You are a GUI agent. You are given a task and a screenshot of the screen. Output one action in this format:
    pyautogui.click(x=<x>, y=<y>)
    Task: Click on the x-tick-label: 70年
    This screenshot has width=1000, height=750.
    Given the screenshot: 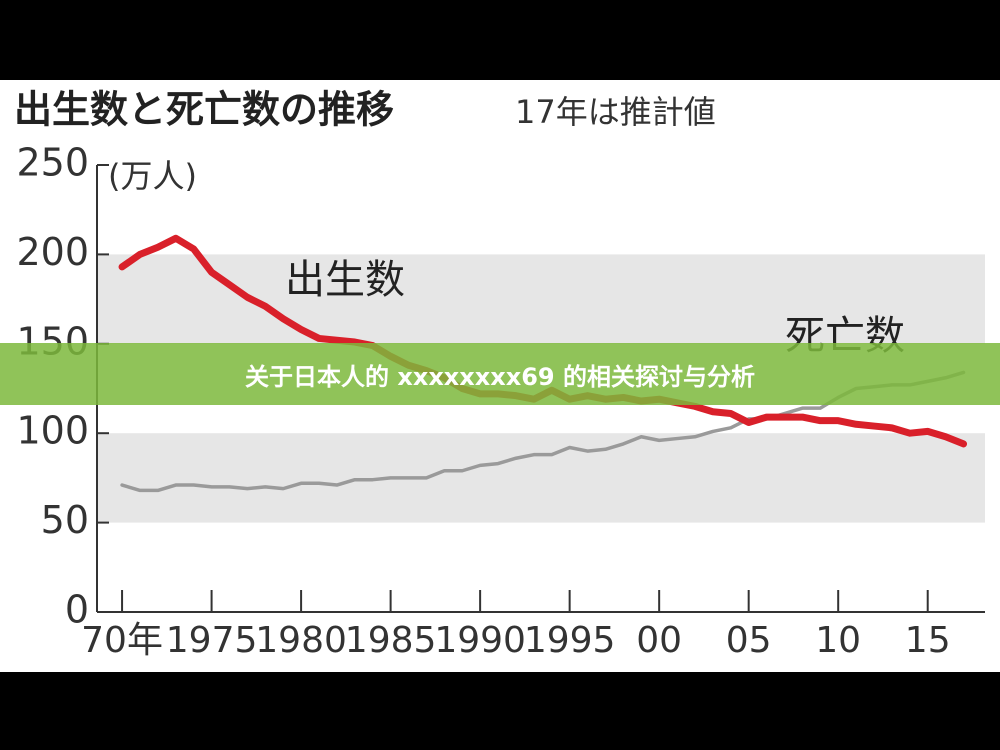 What is the action you would take?
    pyautogui.click(x=122, y=640)
    